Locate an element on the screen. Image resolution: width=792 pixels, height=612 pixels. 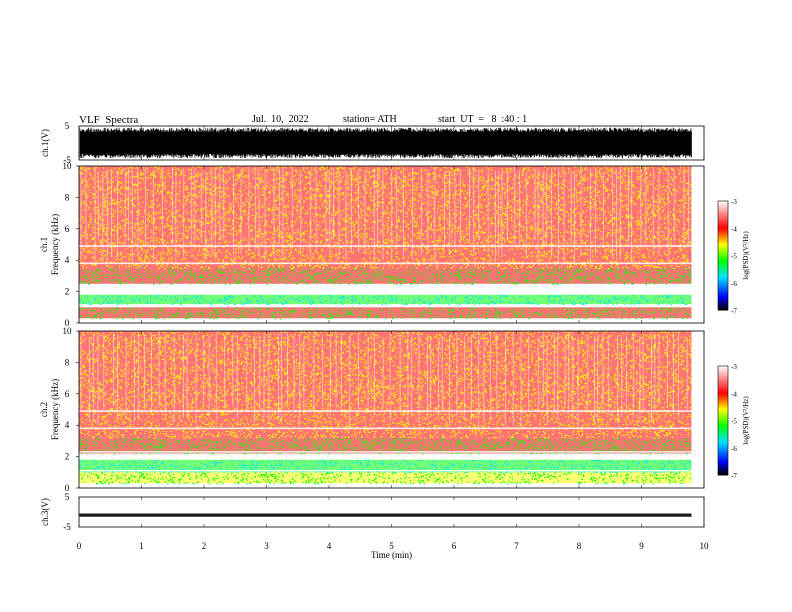
xtick-label-10: 10 is located at coordinates (705, 546).